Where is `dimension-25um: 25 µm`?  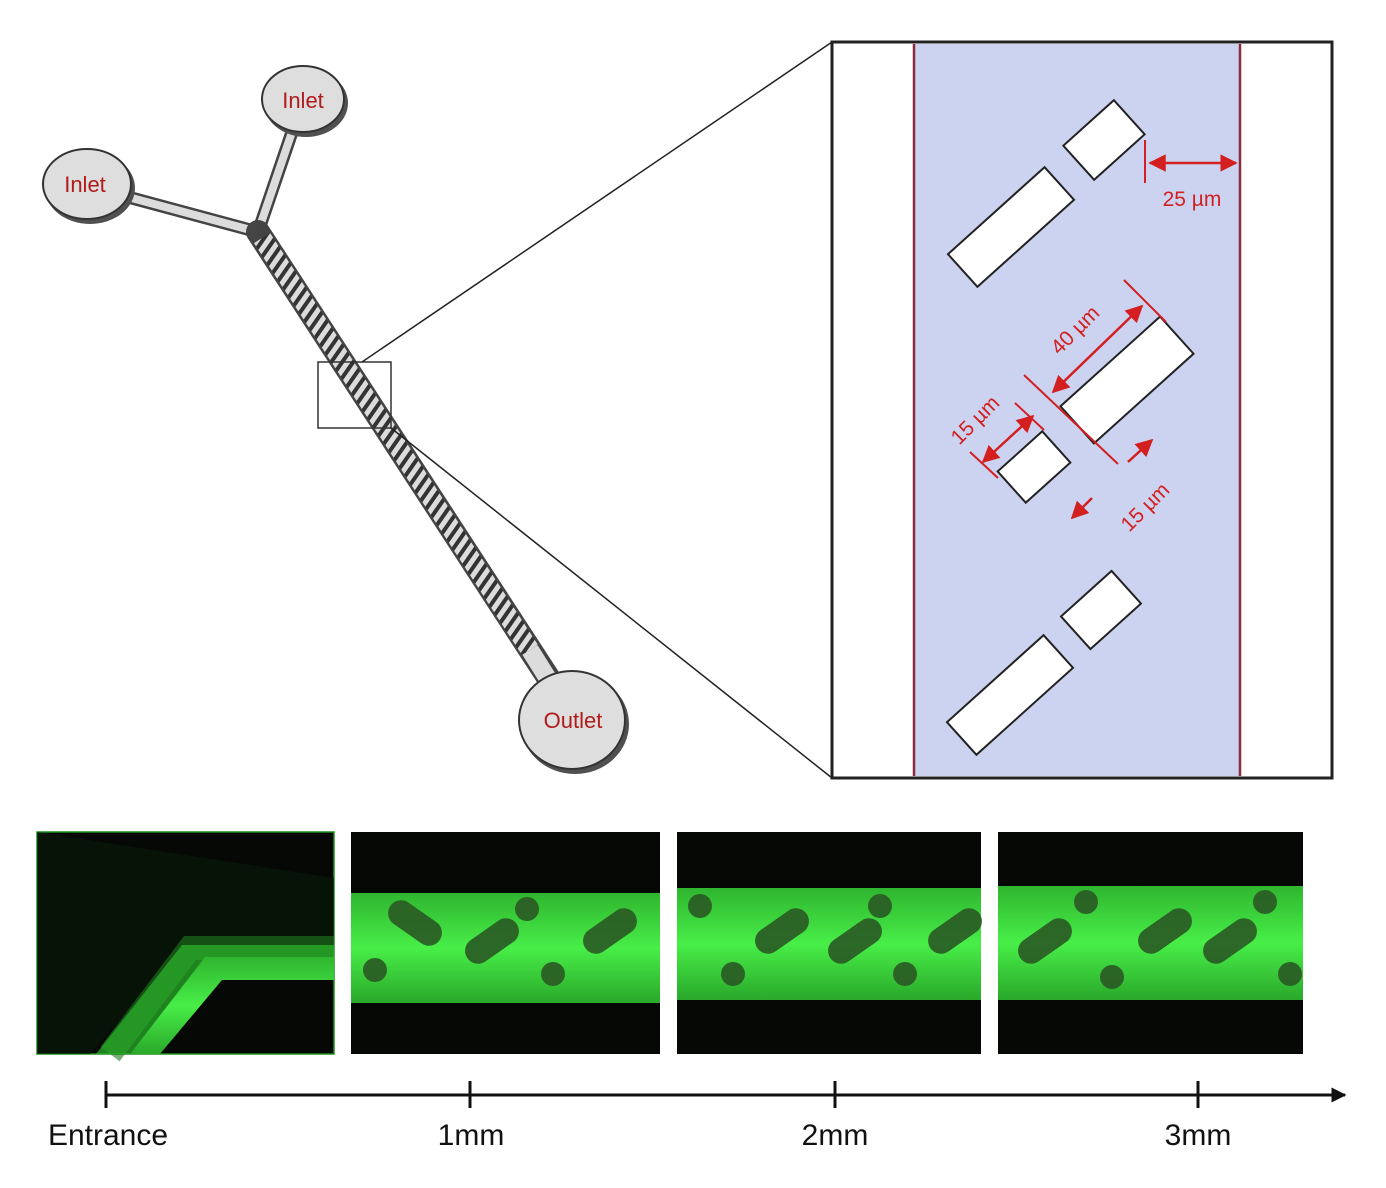 dimension-25um: 25 µm is located at coordinates (1191, 175).